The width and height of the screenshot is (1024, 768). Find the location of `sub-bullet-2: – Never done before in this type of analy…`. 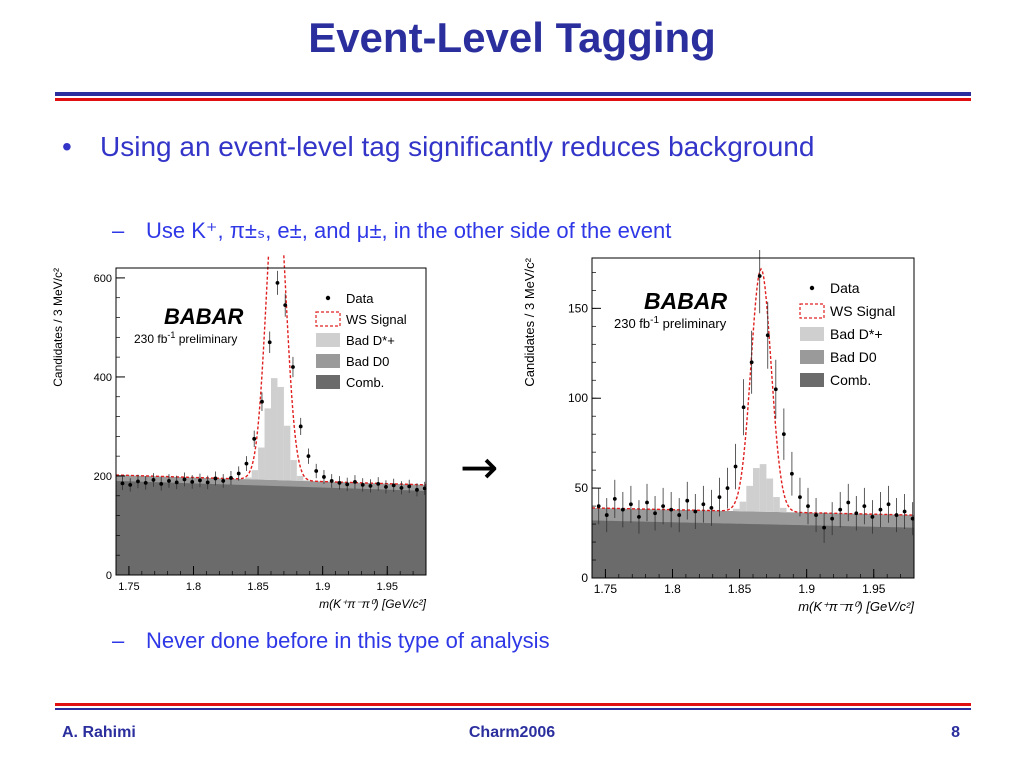

sub-bullet-2: – Never done before in this type of analy… is located at coordinates (331, 641).